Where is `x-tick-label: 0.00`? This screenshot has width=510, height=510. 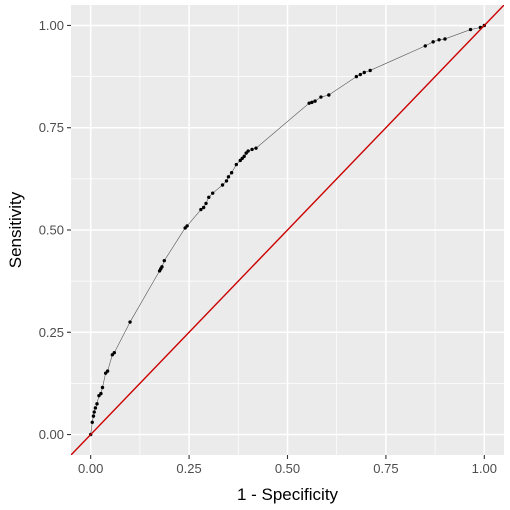
x-tick-label: 0.00 is located at coordinates (90, 468).